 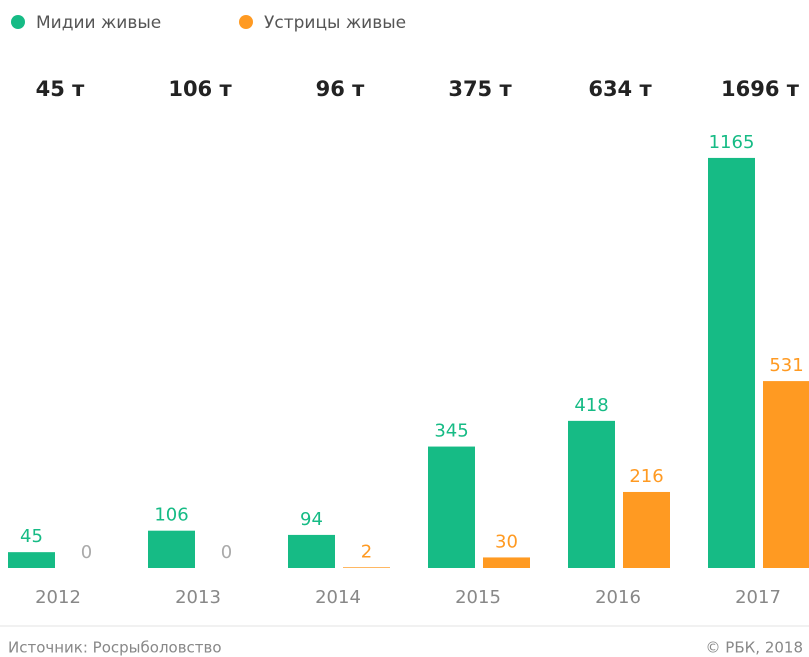 What do you see at coordinates (338, 597) in the screenshot?
I see `x-tick-label: 2014` at bounding box center [338, 597].